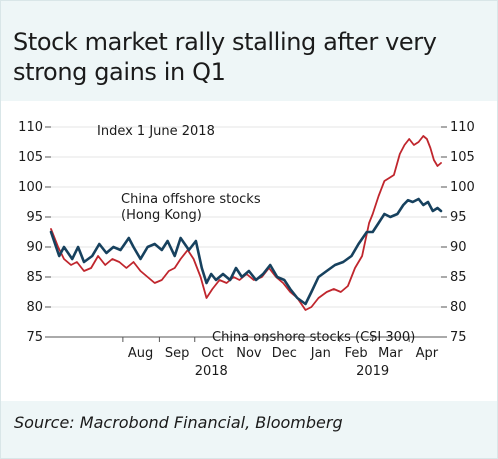  Describe the element at coordinates (34, 217) in the screenshot. I see `y-tick-label-left-95: 95` at that location.